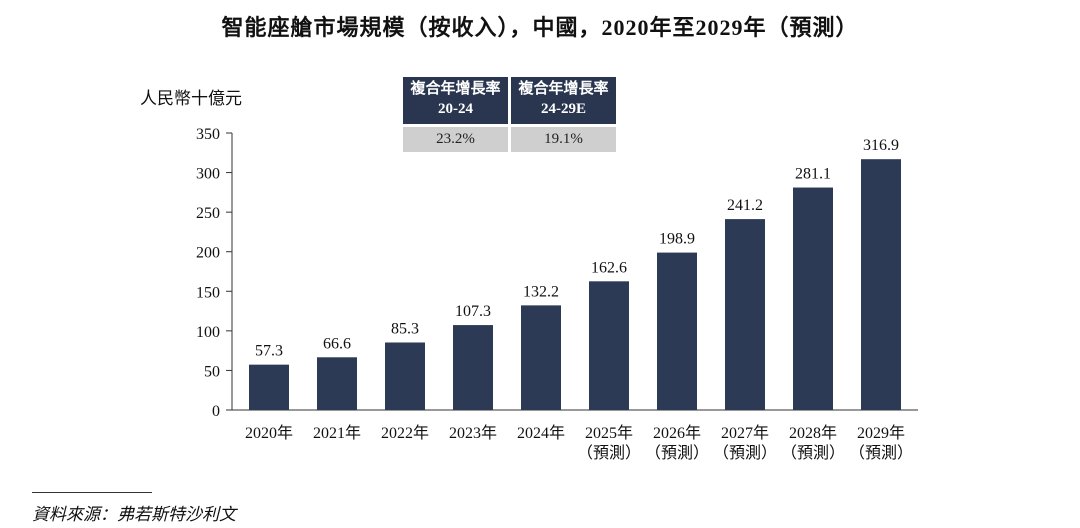 The width and height of the screenshot is (1080, 528). What do you see at coordinates (813, 174) in the screenshot?
I see `bar-value-label: 281.1` at bounding box center [813, 174].